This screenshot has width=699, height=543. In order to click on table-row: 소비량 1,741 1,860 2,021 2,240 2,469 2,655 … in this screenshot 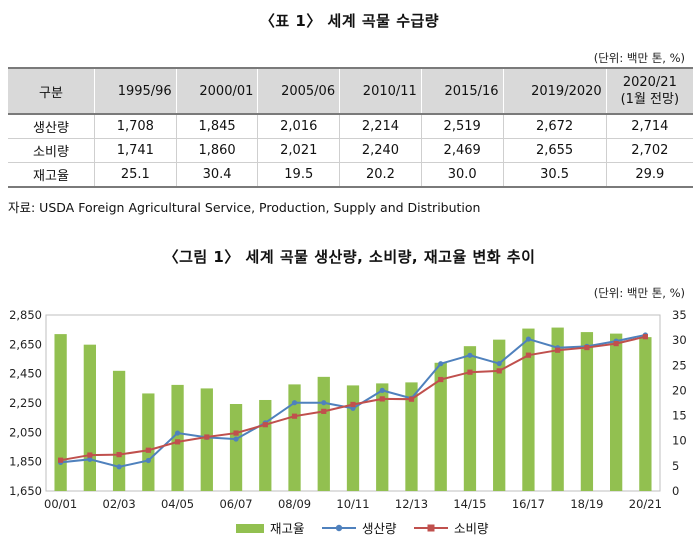, I will do `click(350, 150)`.